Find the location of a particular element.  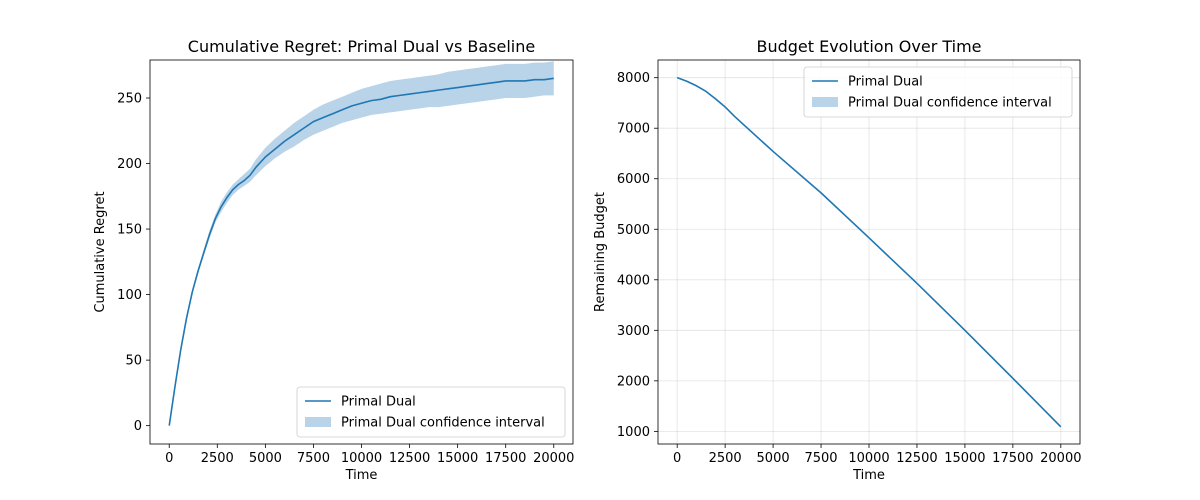

y-tick-label: 100 is located at coordinates (129, 295).